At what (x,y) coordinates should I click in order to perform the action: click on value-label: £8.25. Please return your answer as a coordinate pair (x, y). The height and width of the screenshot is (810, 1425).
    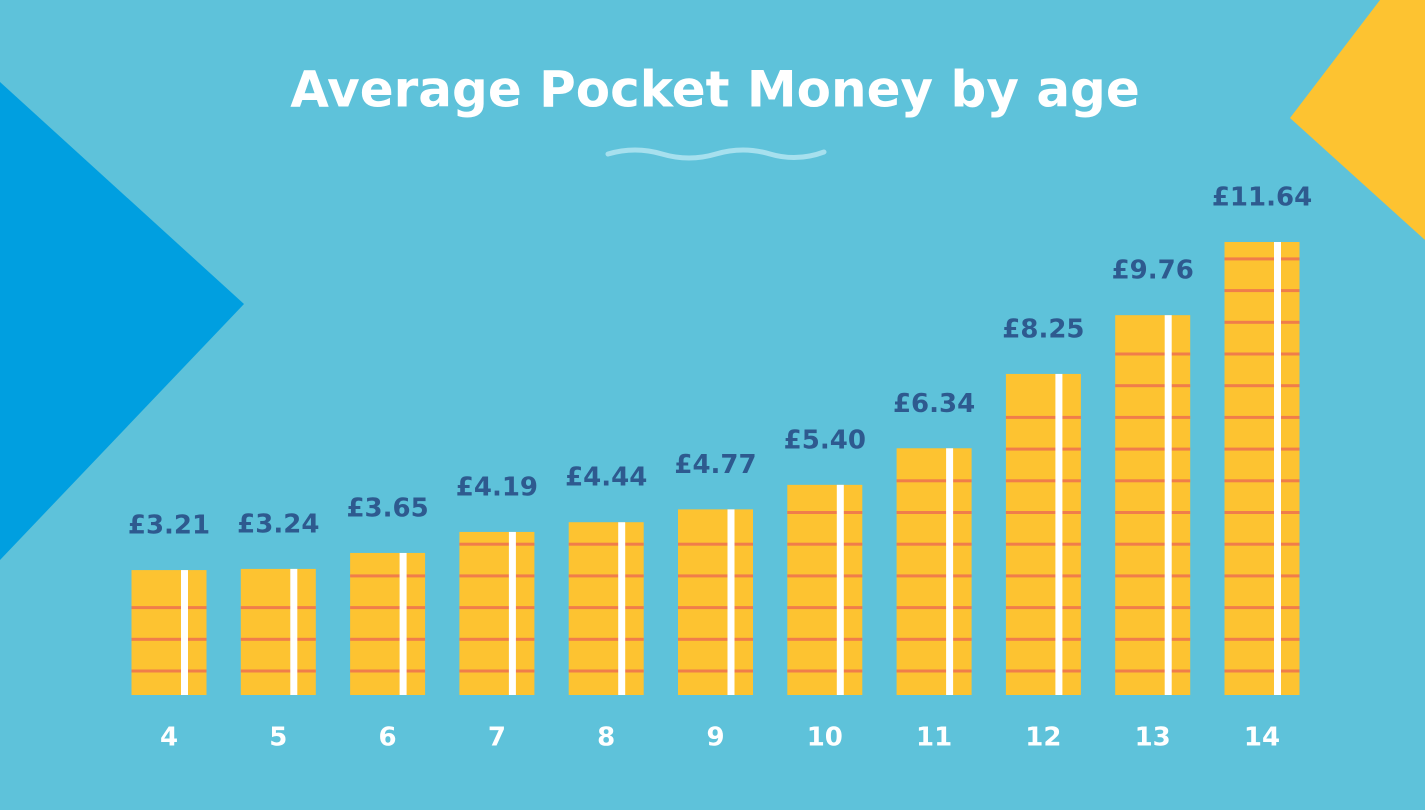
    Looking at the image, I should click on (1043, 329).